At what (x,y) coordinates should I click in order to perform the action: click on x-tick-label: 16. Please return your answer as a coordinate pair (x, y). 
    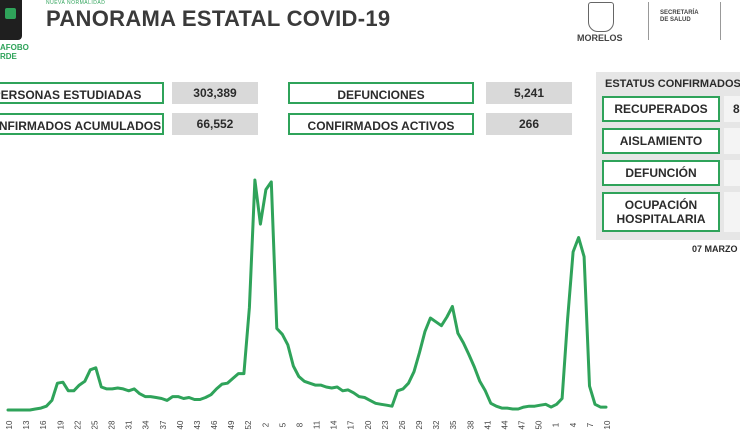
    Looking at the image, I should click on (43, 424).